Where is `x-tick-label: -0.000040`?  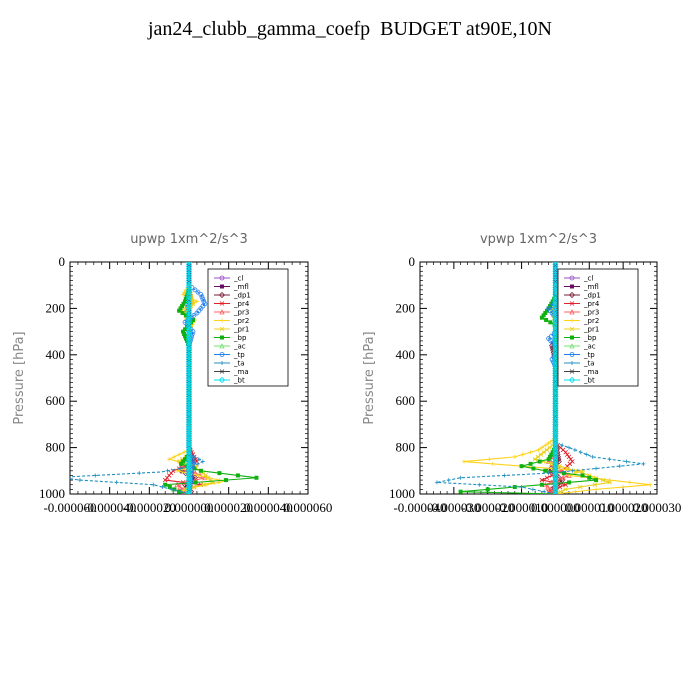
x-tick-label: -0.000040 is located at coordinates (419, 507).